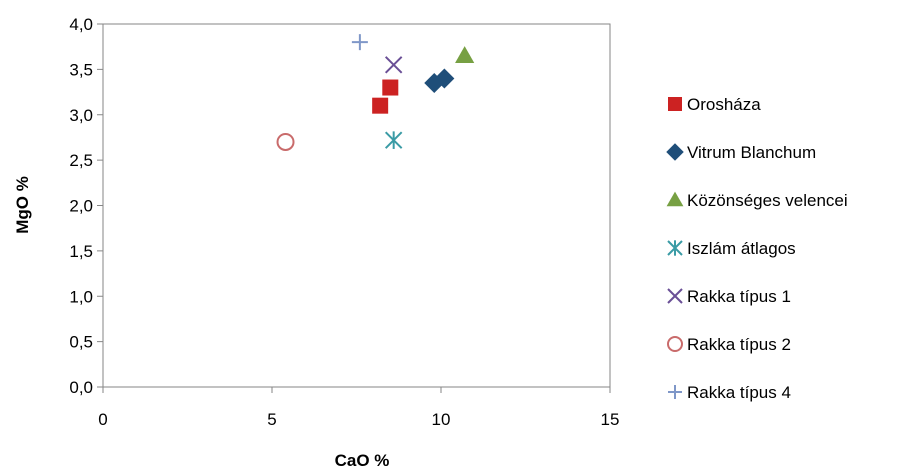 The image size is (912, 468). I want to click on x-tick-label: 10, so click(441, 419).